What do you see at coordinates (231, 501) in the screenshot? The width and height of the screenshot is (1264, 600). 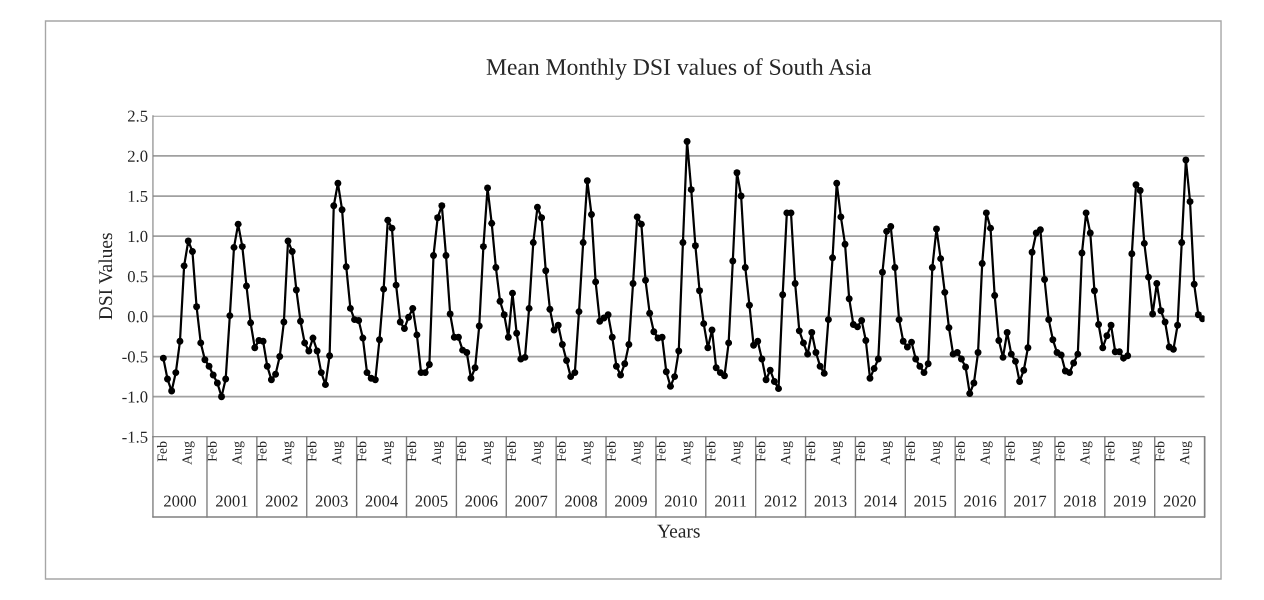 I see `text: 2001` at bounding box center [231, 501].